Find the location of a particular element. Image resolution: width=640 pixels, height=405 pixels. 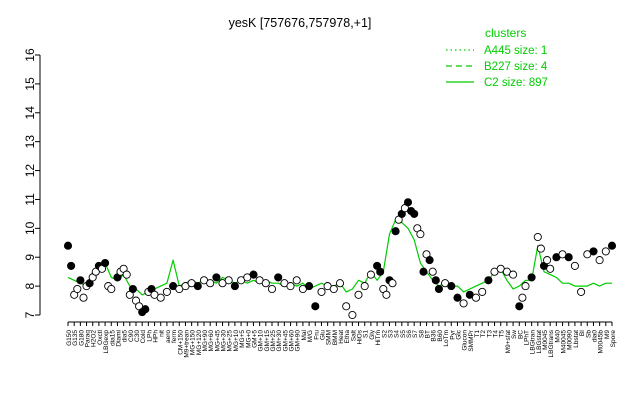

x-tick-label: Paraq is located at coordinates (88, 339).